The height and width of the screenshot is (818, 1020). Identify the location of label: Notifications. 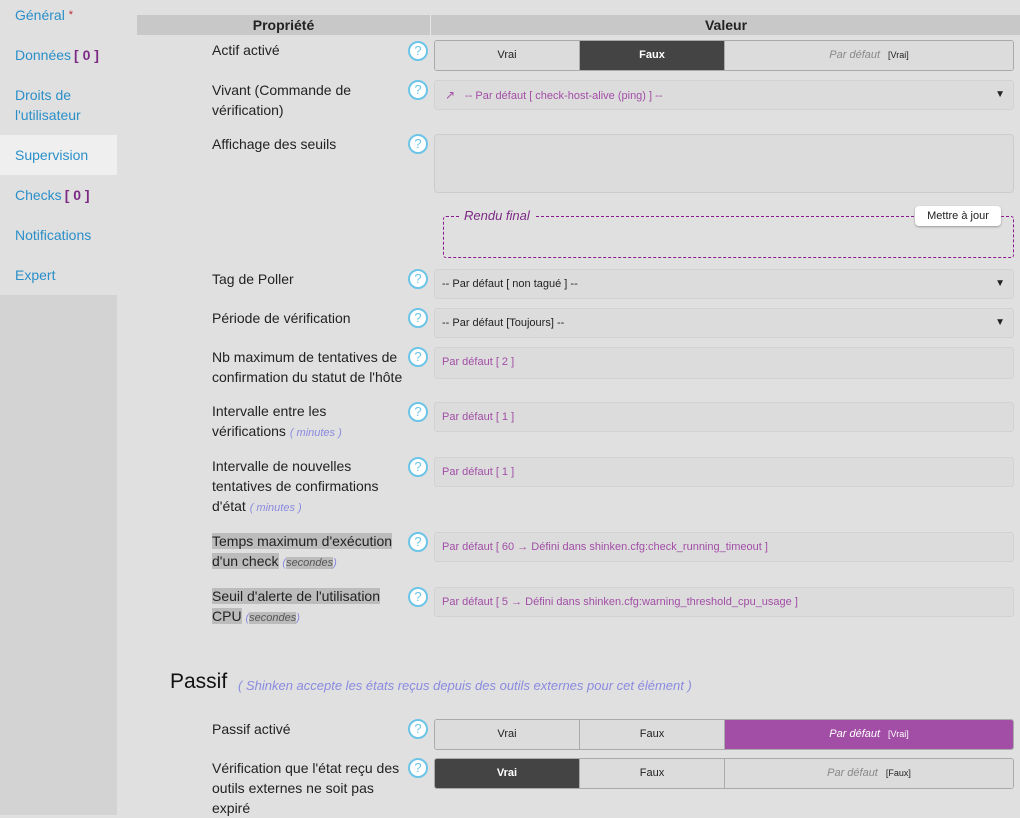
(53, 235).